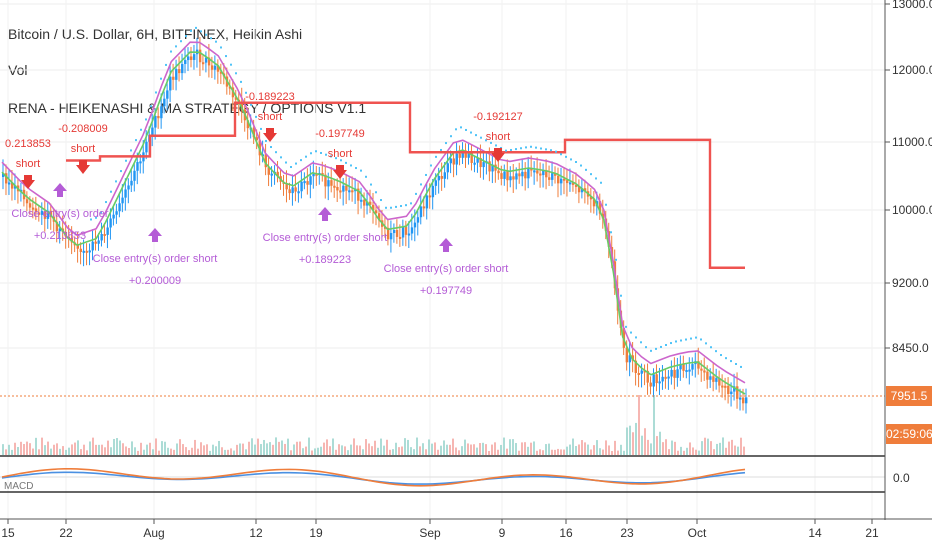 The image size is (932, 550). What do you see at coordinates (373, 478) in the screenshot?
I see `macd-signal-line` at bounding box center [373, 478].